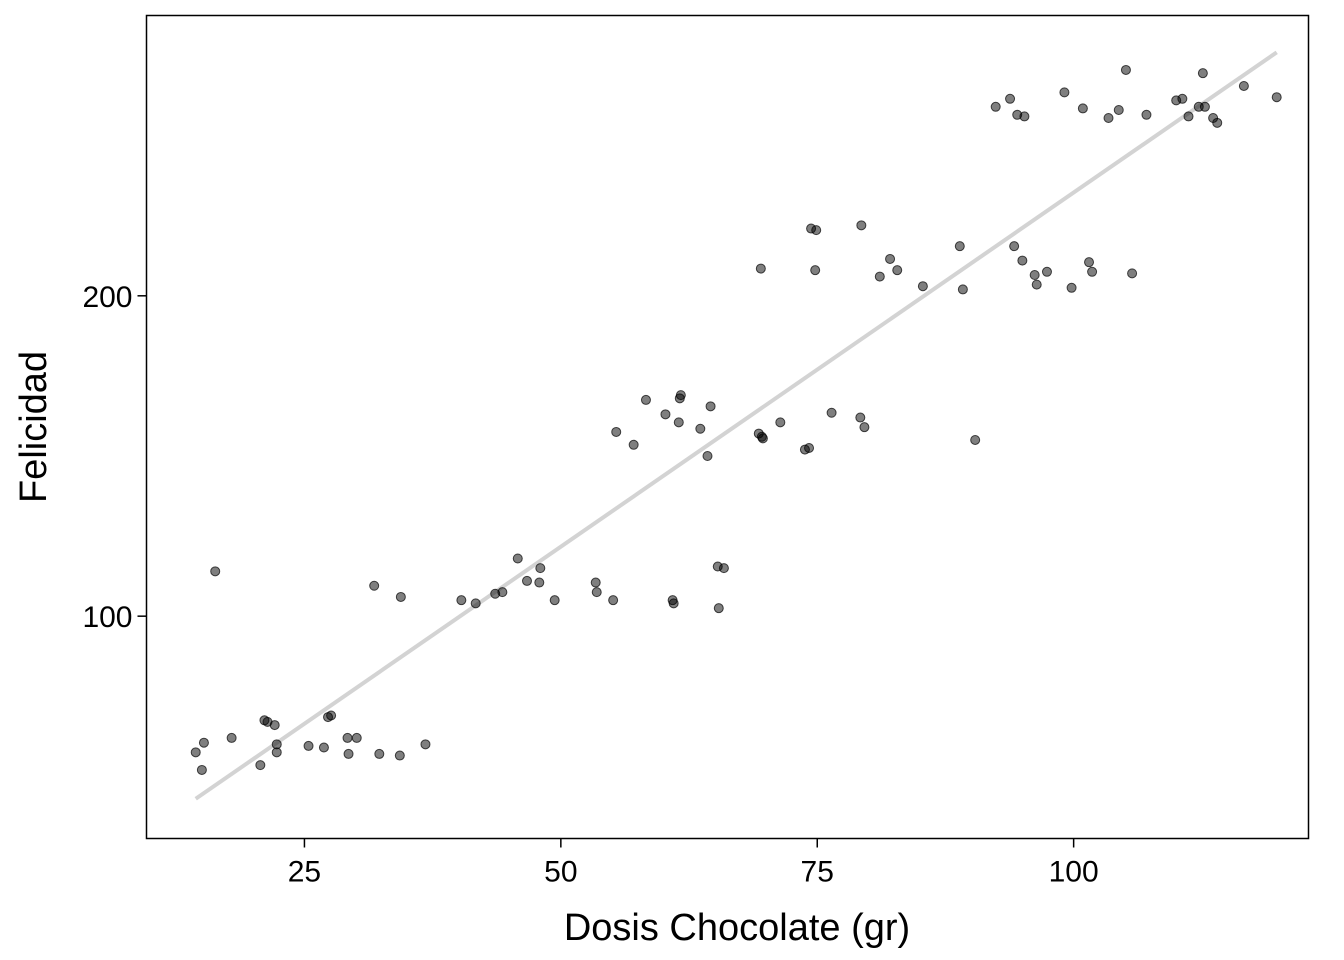  I want to click on x-tick-label: 75, so click(817, 872).